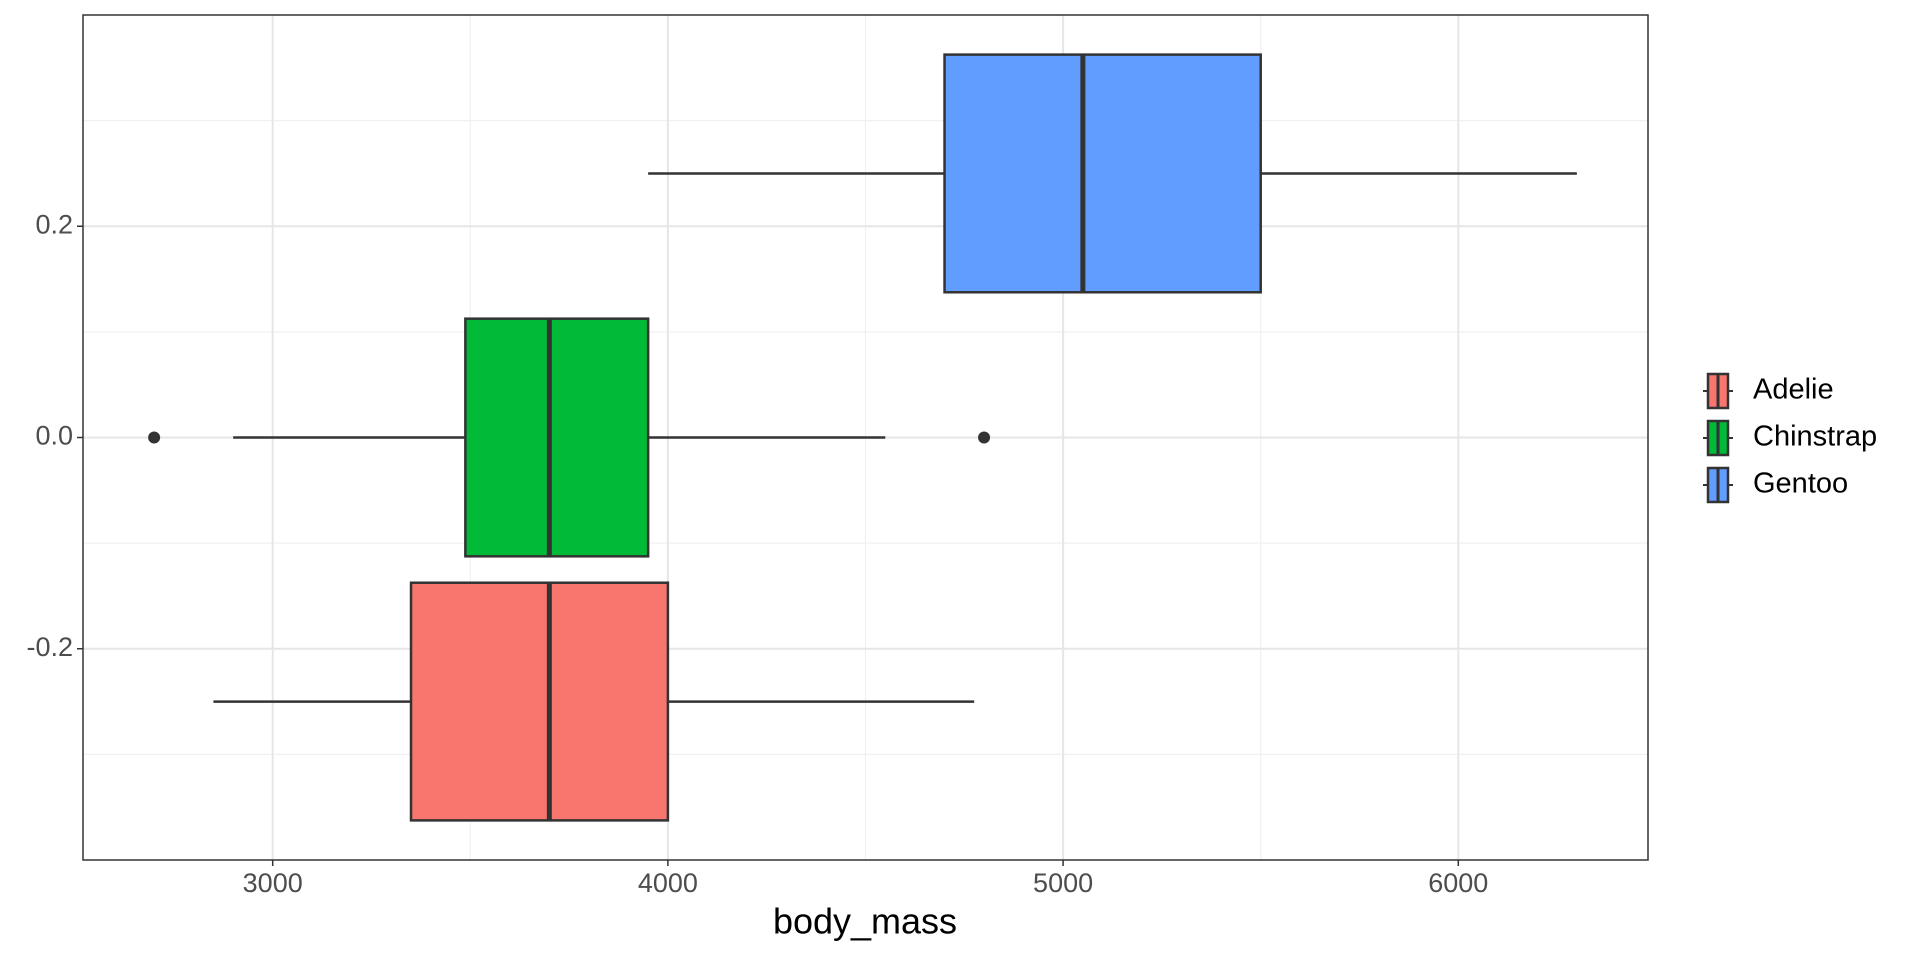 The image size is (1920, 960). What do you see at coordinates (668, 883) in the screenshot?
I see `x-tick-label: 4000` at bounding box center [668, 883].